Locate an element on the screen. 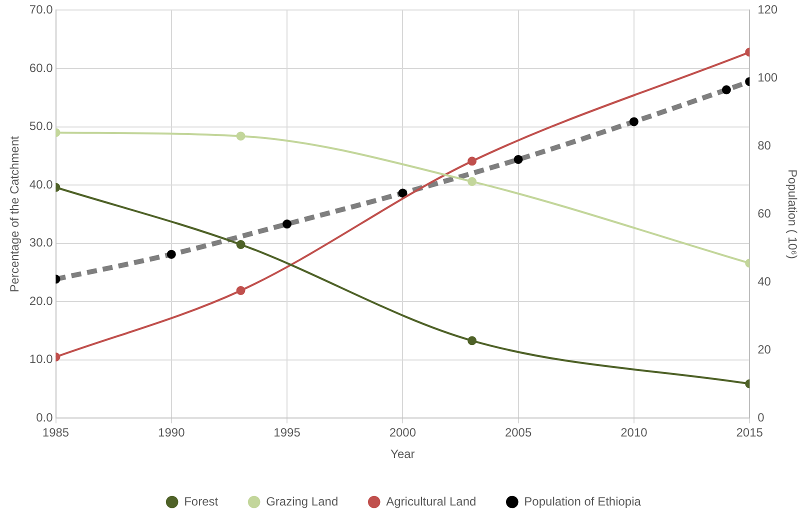 The height and width of the screenshot is (522, 811). legend-label: Population of Ethiopia is located at coordinates (583, 501).